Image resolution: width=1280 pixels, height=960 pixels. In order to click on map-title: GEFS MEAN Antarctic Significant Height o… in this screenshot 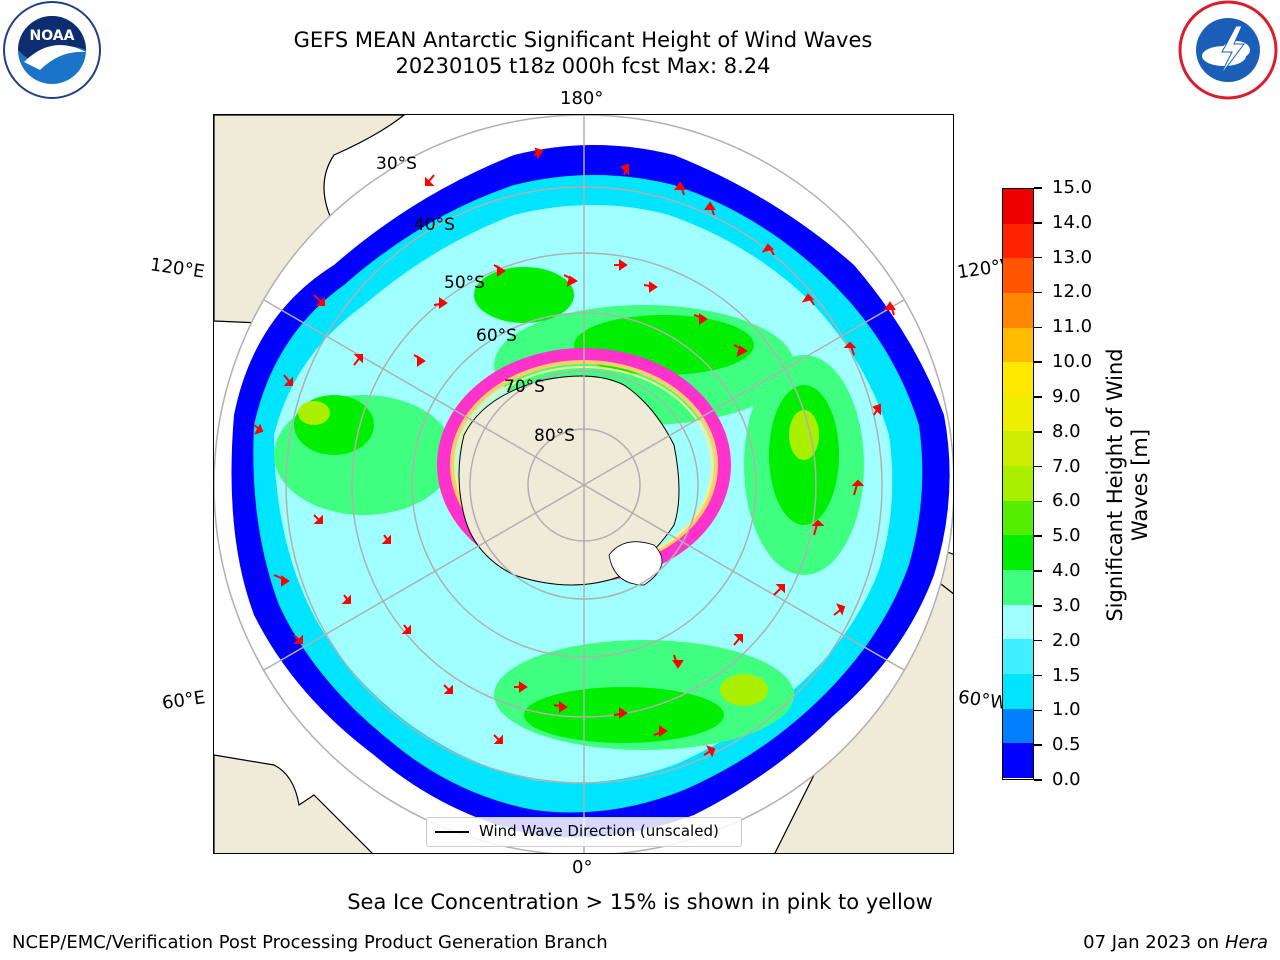, I will do `click(583, 40)`.